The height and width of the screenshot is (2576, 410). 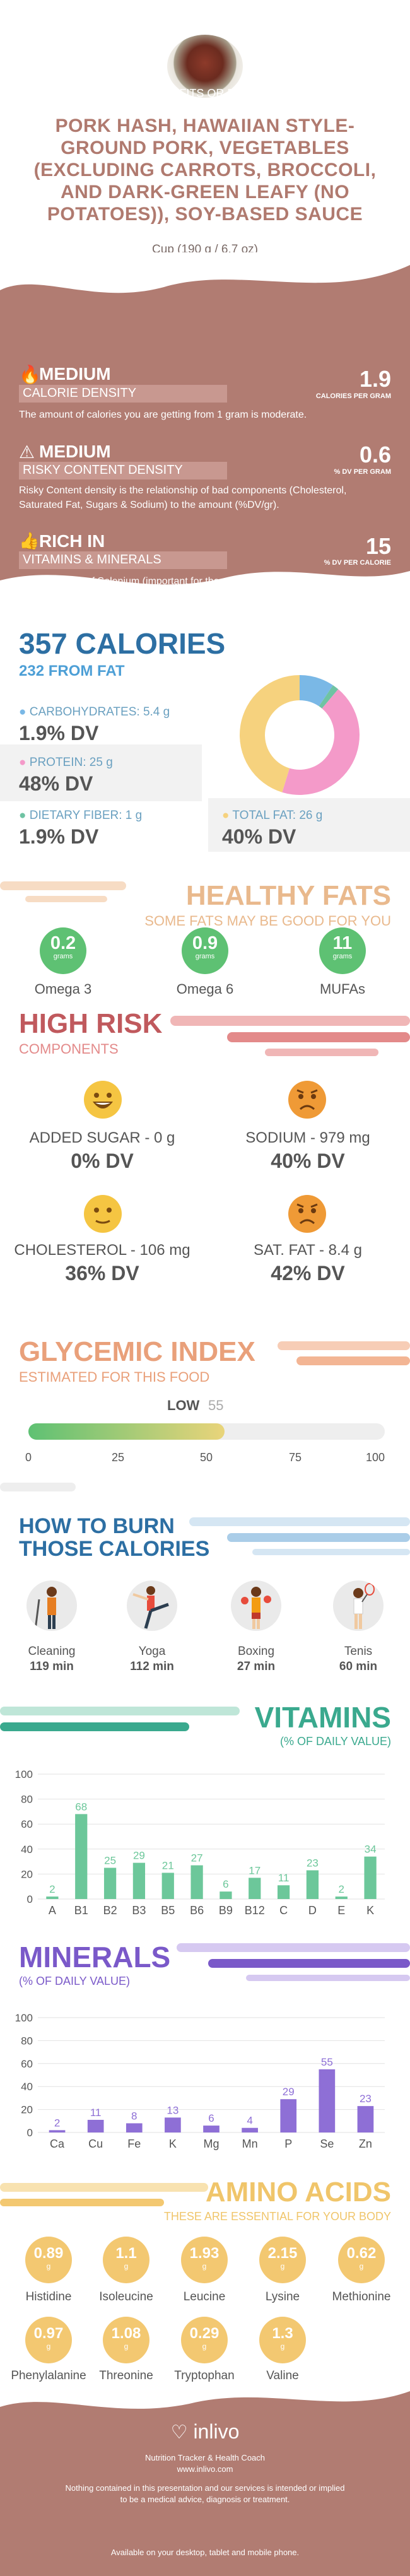 What do you see at coordinates (152, 1627) in the screenshot?
I see `activity-yoga: Yoga 112 min` at bounding box center [152, 1627].